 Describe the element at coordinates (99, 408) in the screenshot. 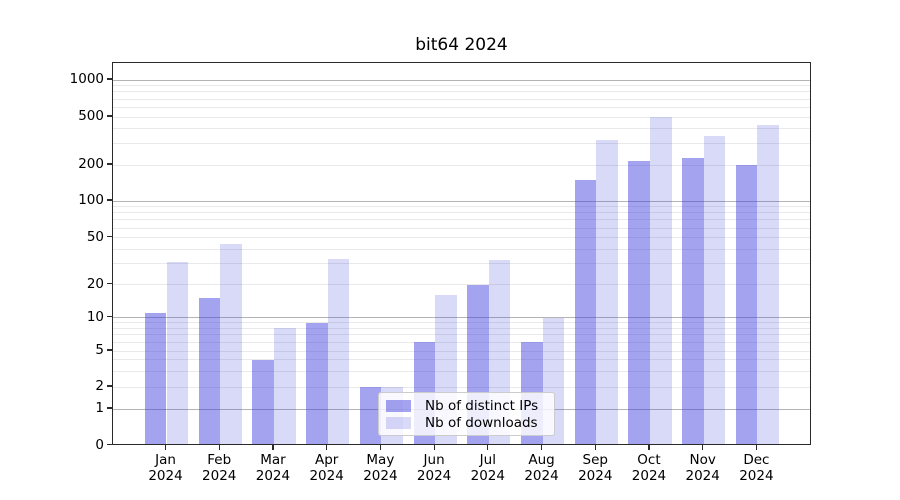

I see `y-tick-label: 1` at that location.